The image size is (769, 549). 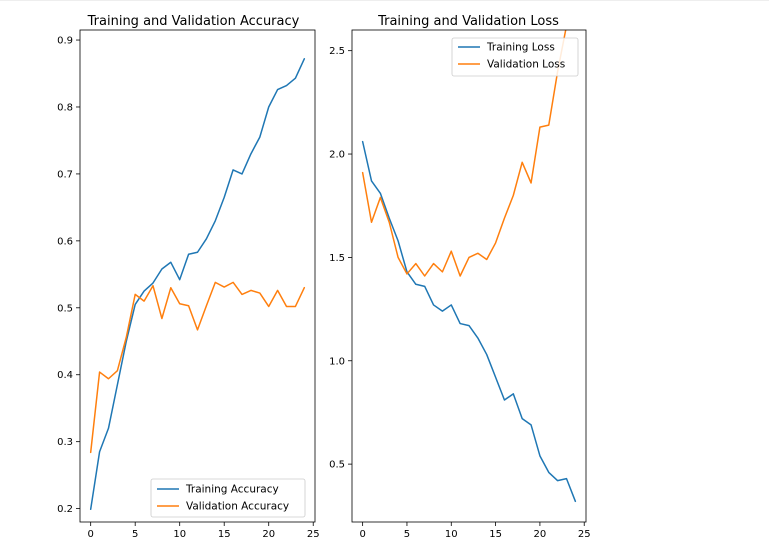 What do you see at coordinates (337, 361) in the screenshot?
I see `loss-y-tick-label: 1.0` at bounding box center [337, 361].